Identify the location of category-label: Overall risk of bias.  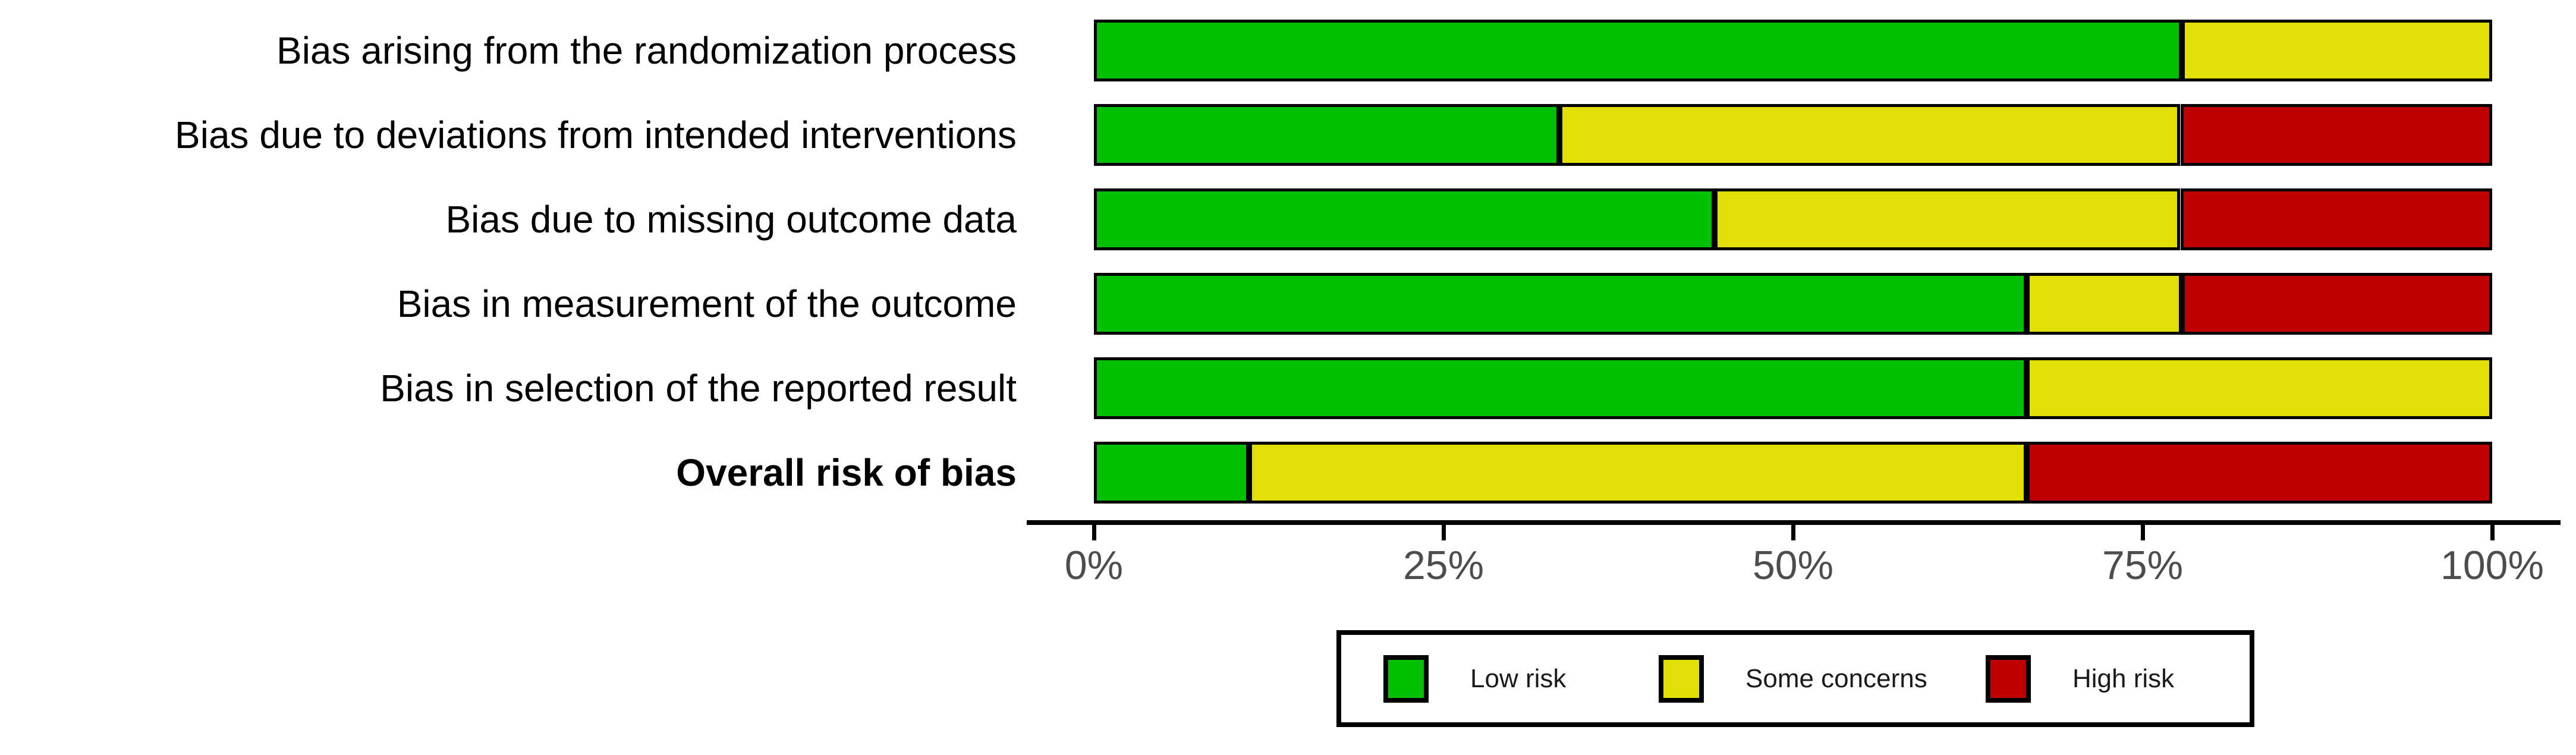
(846, 472).